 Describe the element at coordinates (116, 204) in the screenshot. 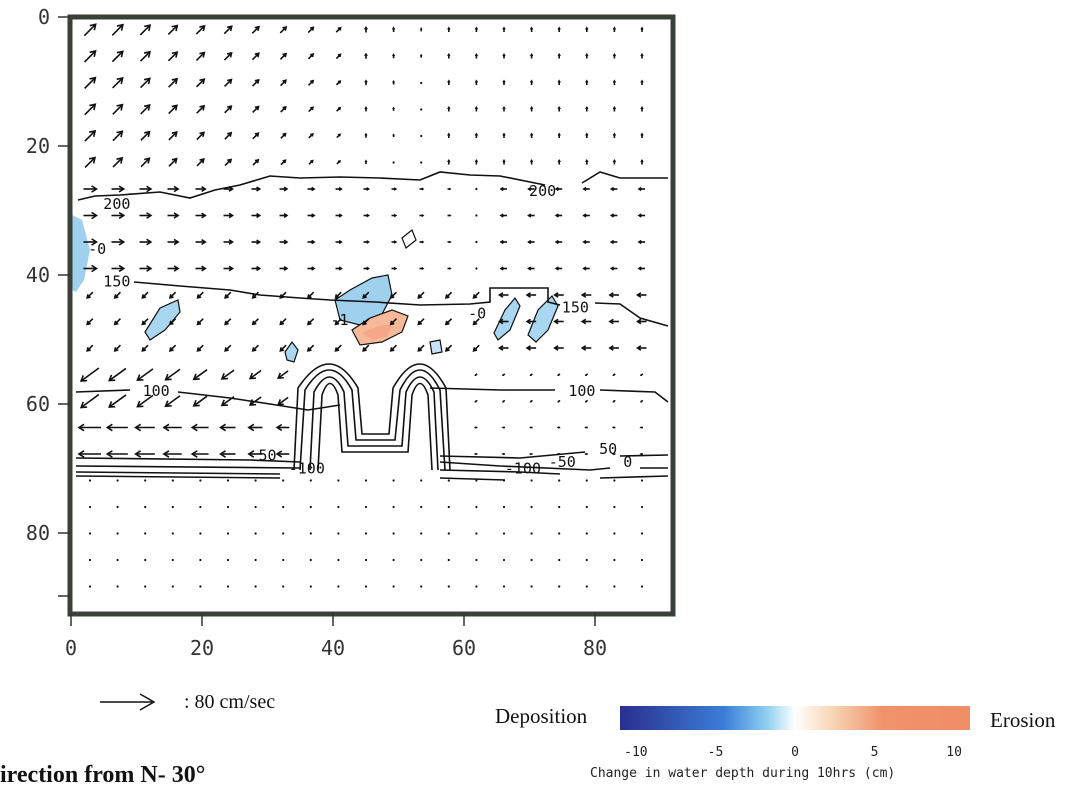

I see `contour-label: 200` at that location.